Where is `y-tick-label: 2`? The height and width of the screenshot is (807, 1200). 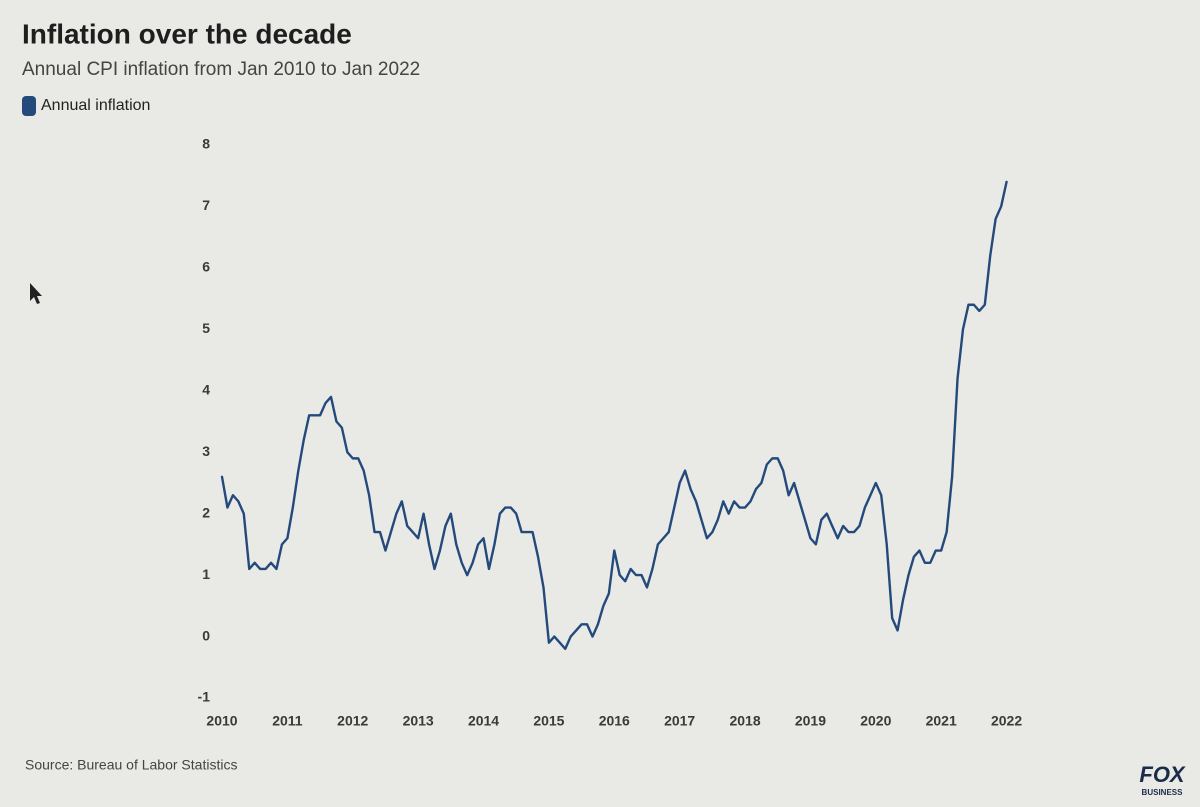
y-tick-label: 2 is located at coordinates (206, 512).